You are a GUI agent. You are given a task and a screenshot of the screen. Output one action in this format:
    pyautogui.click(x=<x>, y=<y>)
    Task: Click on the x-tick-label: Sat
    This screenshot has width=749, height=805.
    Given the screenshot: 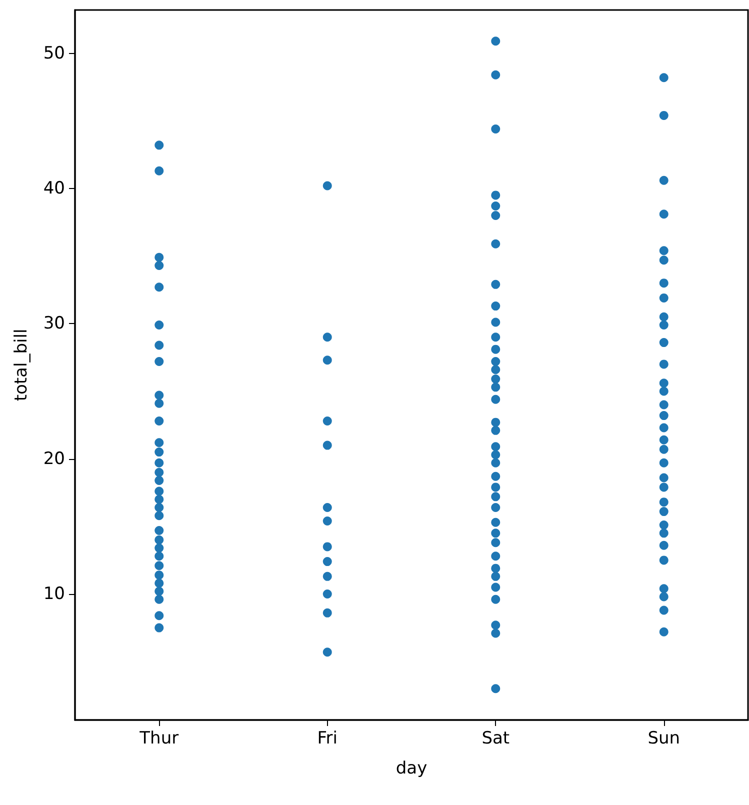 What is the action you would take?
    pyautogui.click(x=496, y=738)
    